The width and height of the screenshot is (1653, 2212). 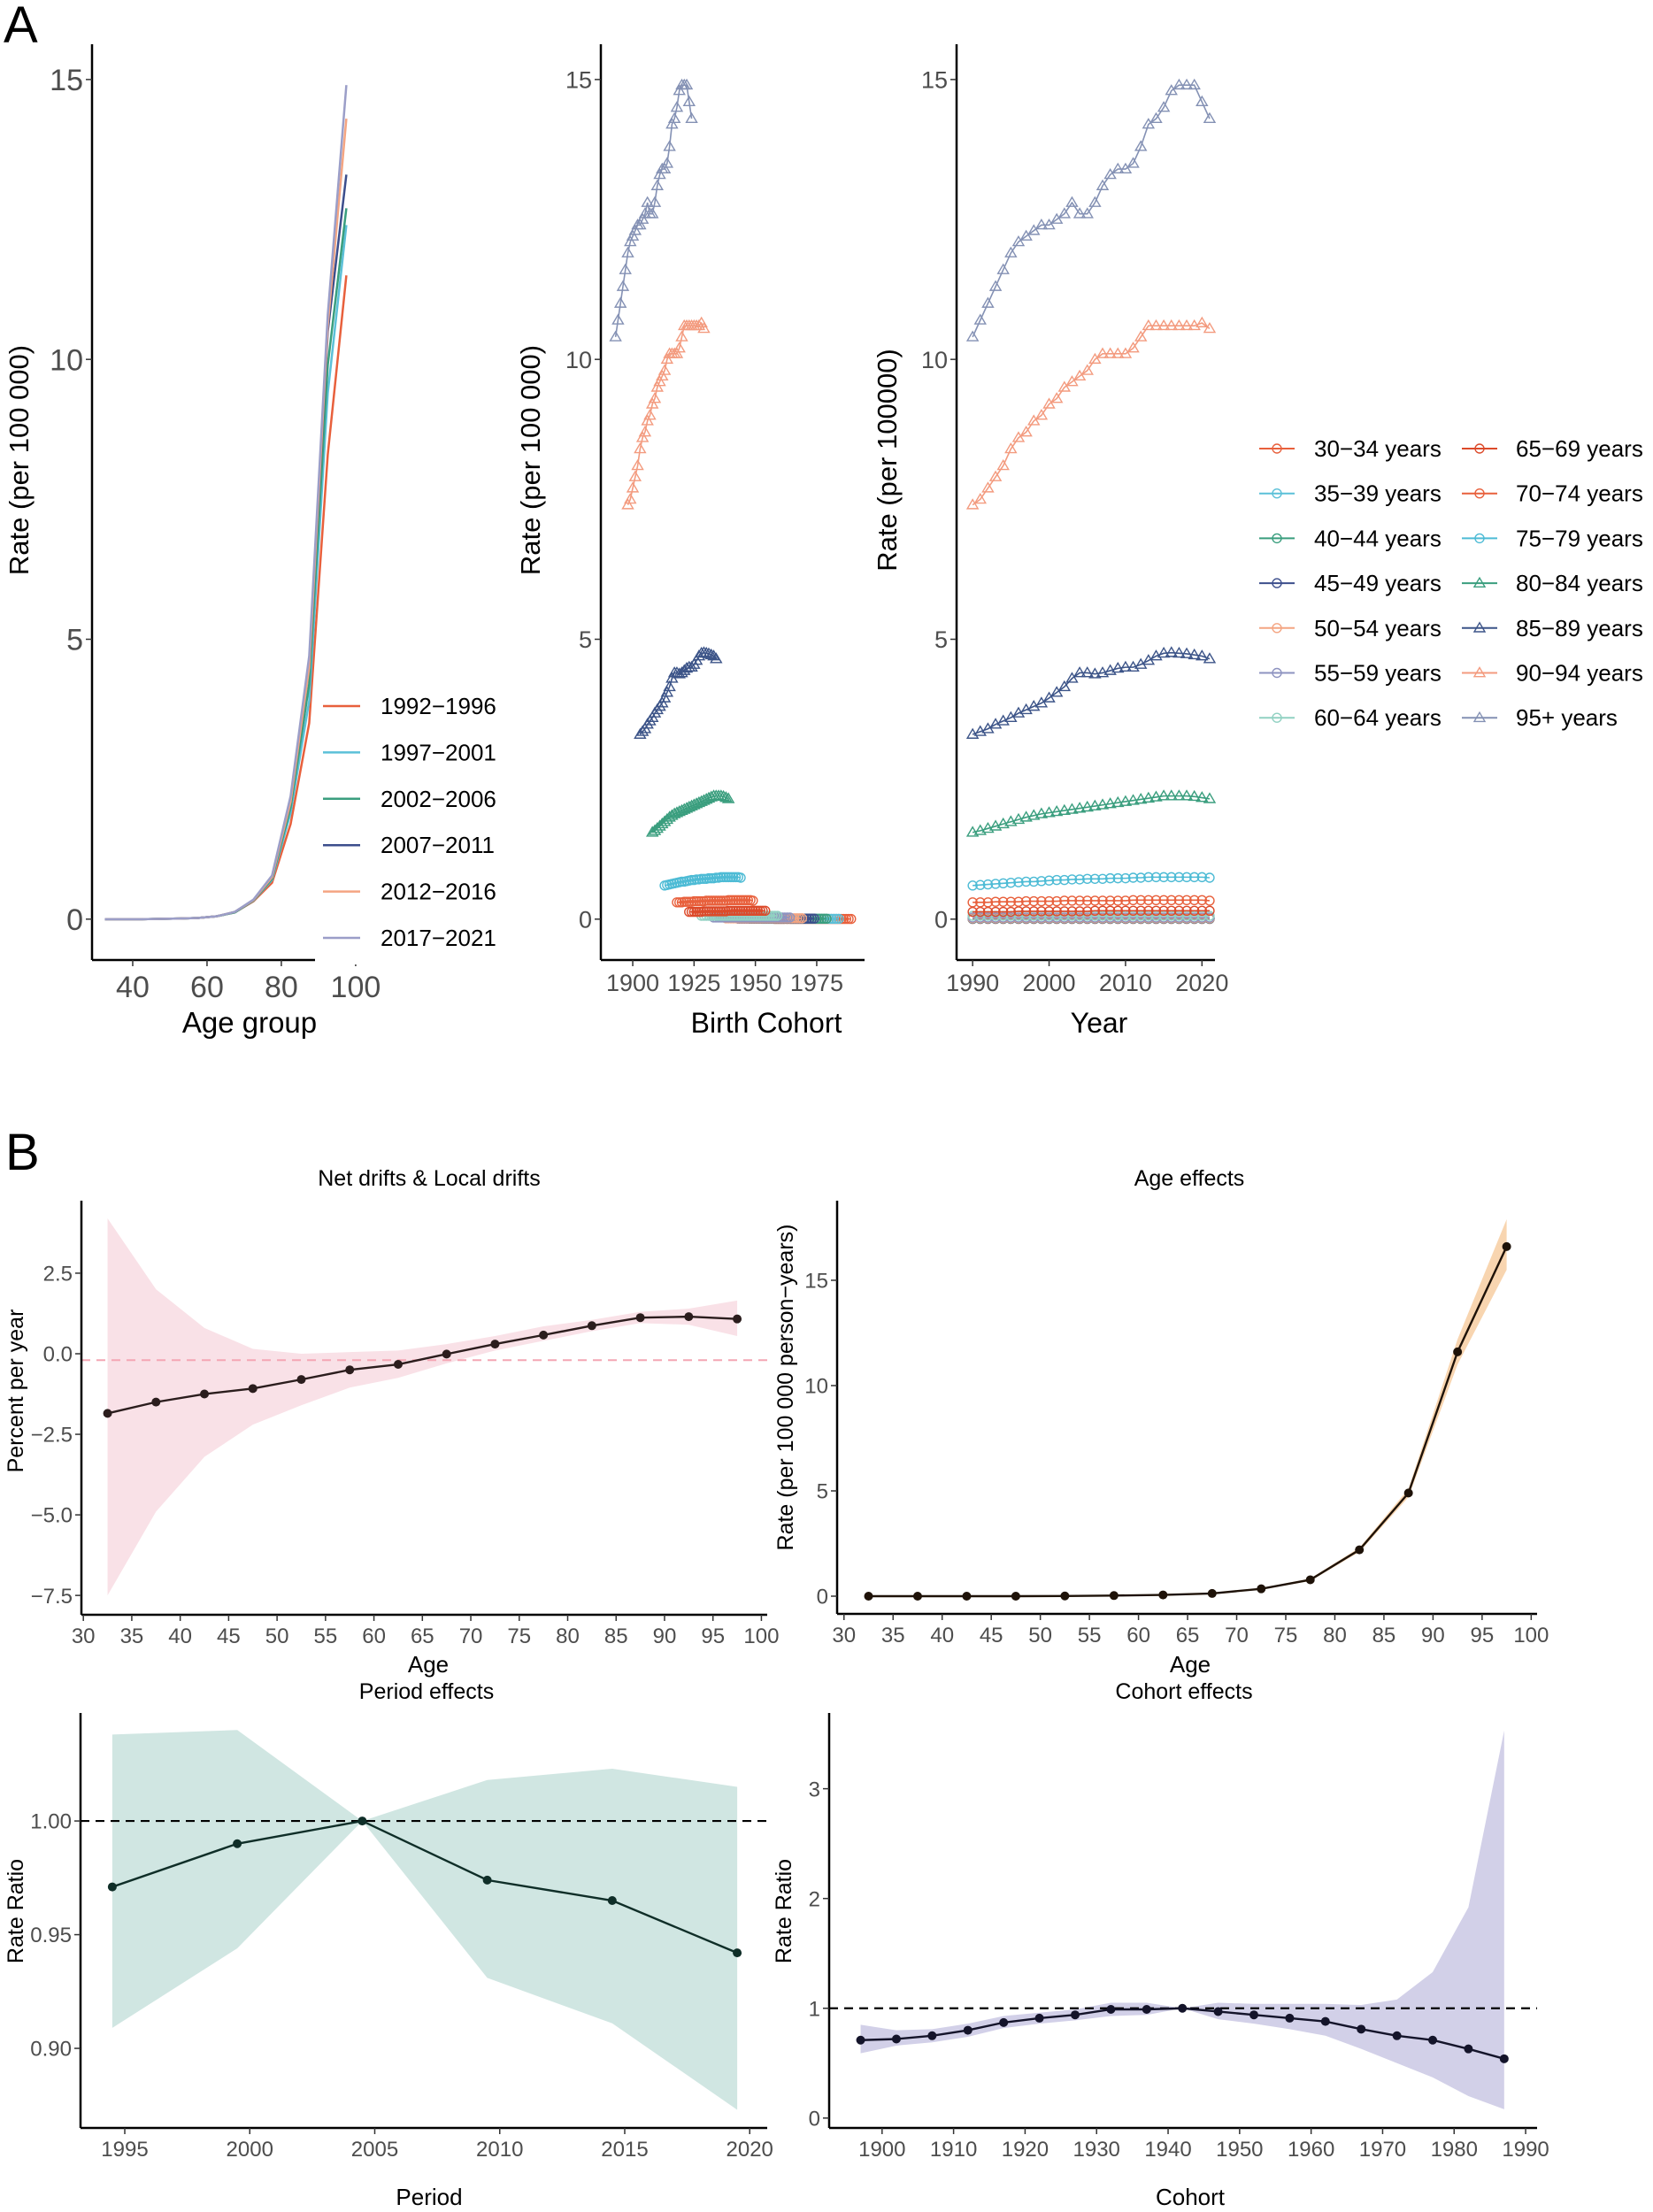 What do you see at coordinates (499, 2150) in the screenshot?
I see `x-tick-label: 2010` at bounding box center [499, 2150].